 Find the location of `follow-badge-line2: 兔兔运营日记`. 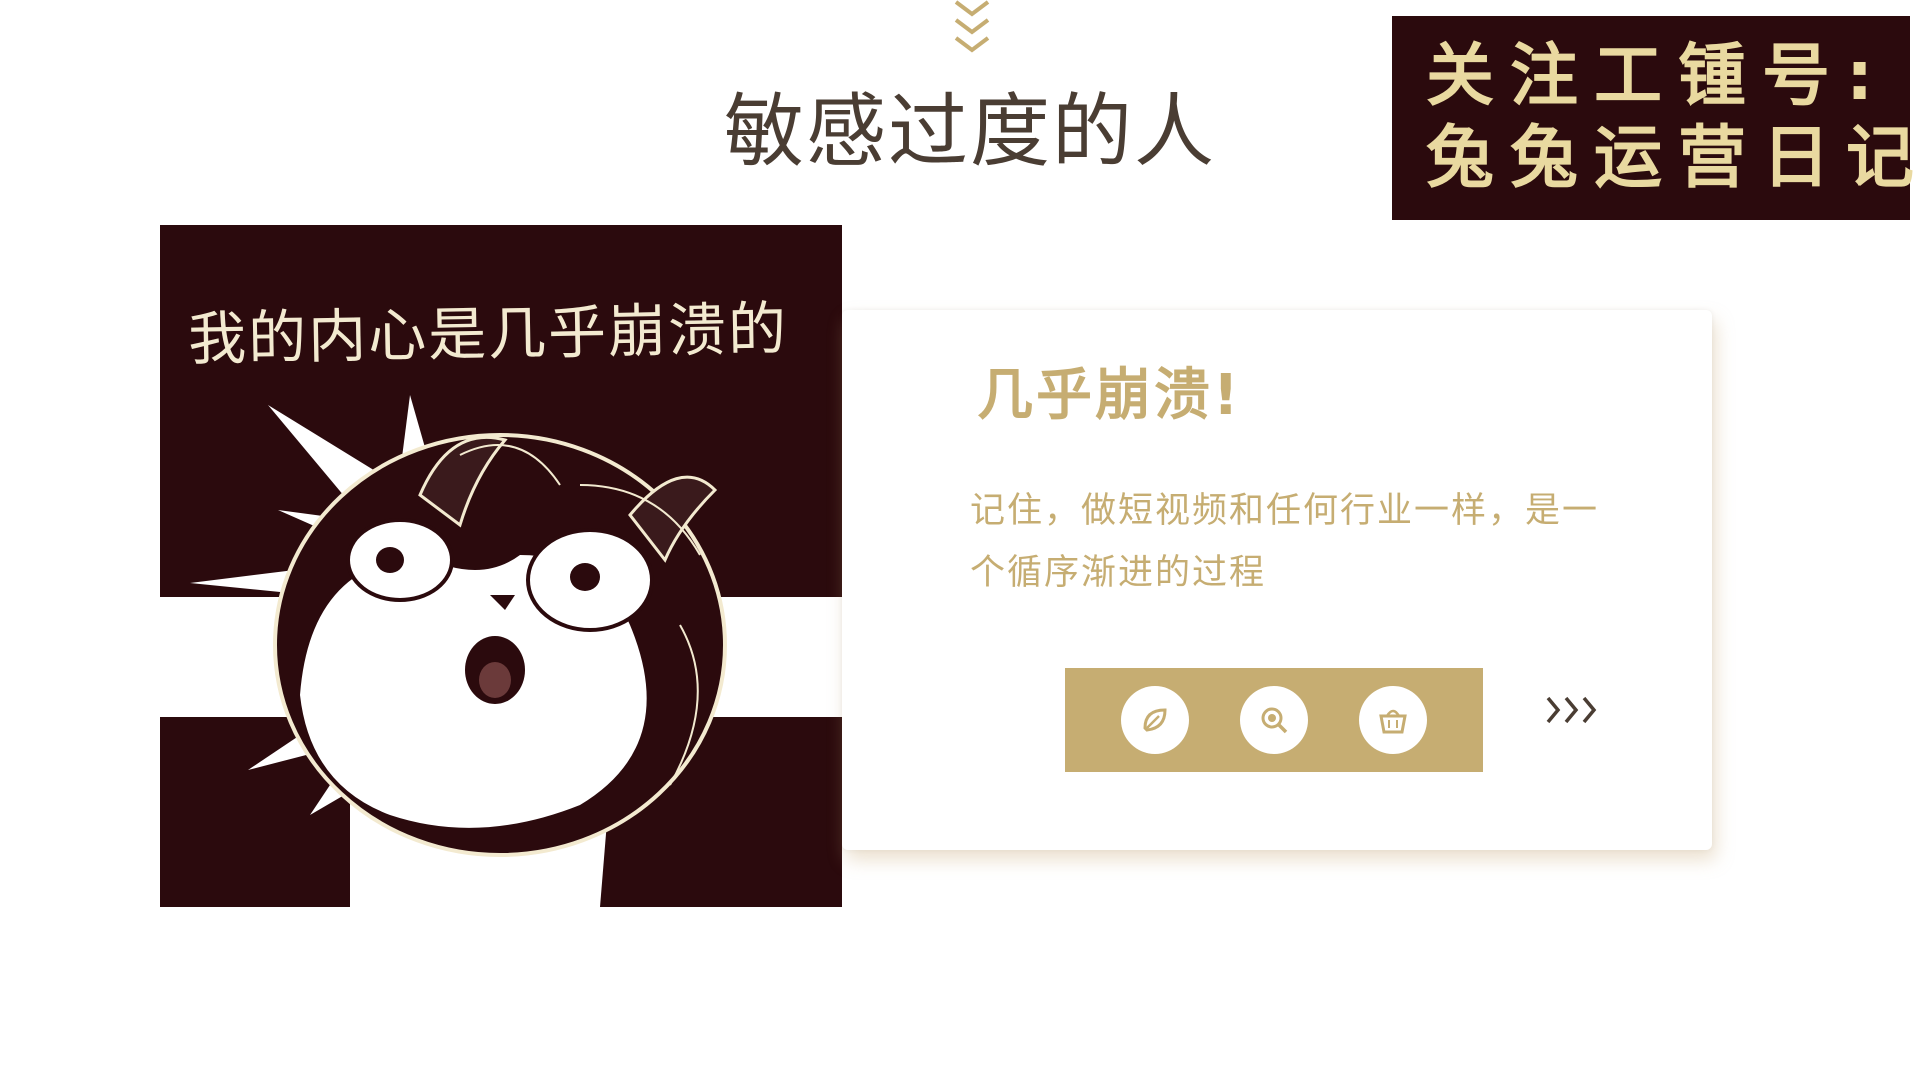

follow-badge-line2: 兔兔运营日记 is located at coordinates (1673, 158).